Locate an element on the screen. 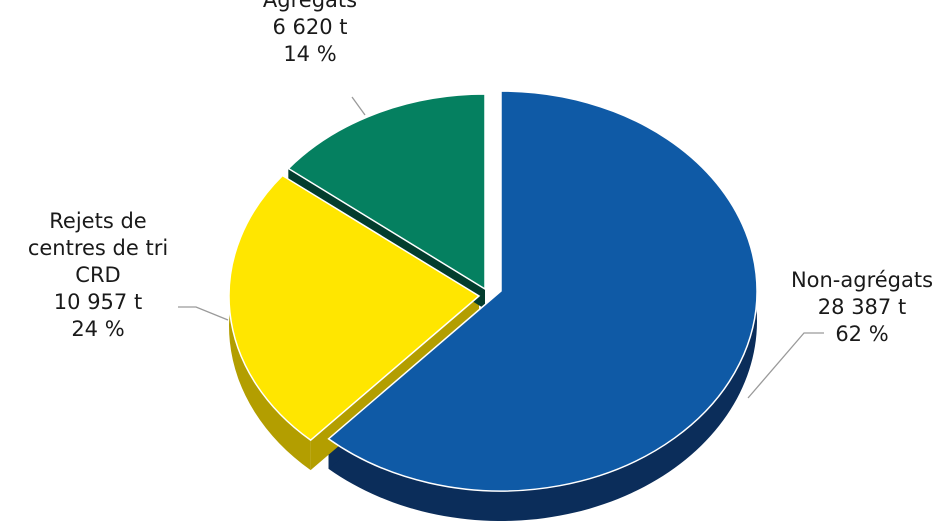 This screenshot has height=529, width=951. leader-line-rejets-de-centres-de-tri-crd is located at coordinates (203, 313).